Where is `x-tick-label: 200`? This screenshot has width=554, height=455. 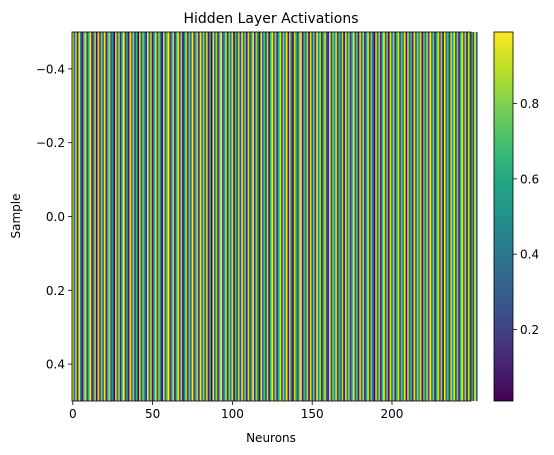
x-tick-label: 200 is located at coordinates (392, 414).